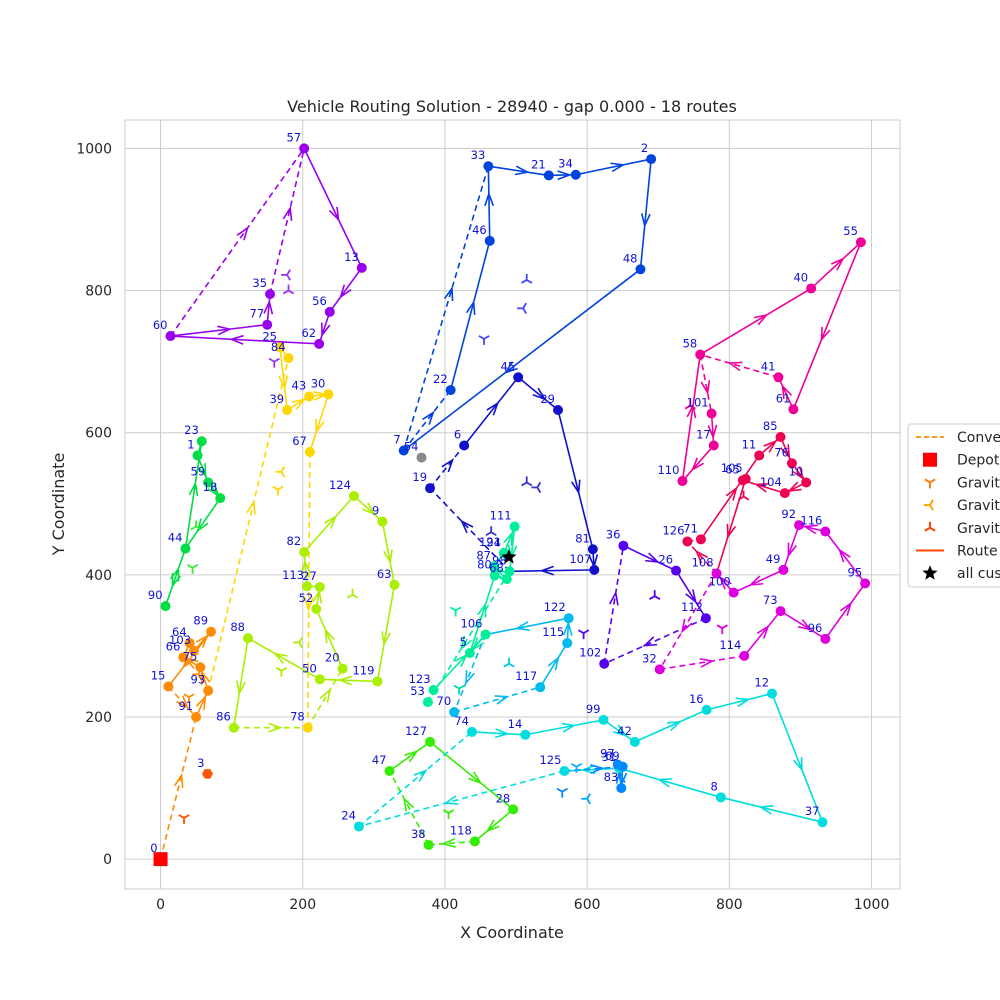 This screenshot has width=1000, height=1000. Describe the element at coordinates (198, 471) in the screenshot. I see `node-label: 59` at that location.